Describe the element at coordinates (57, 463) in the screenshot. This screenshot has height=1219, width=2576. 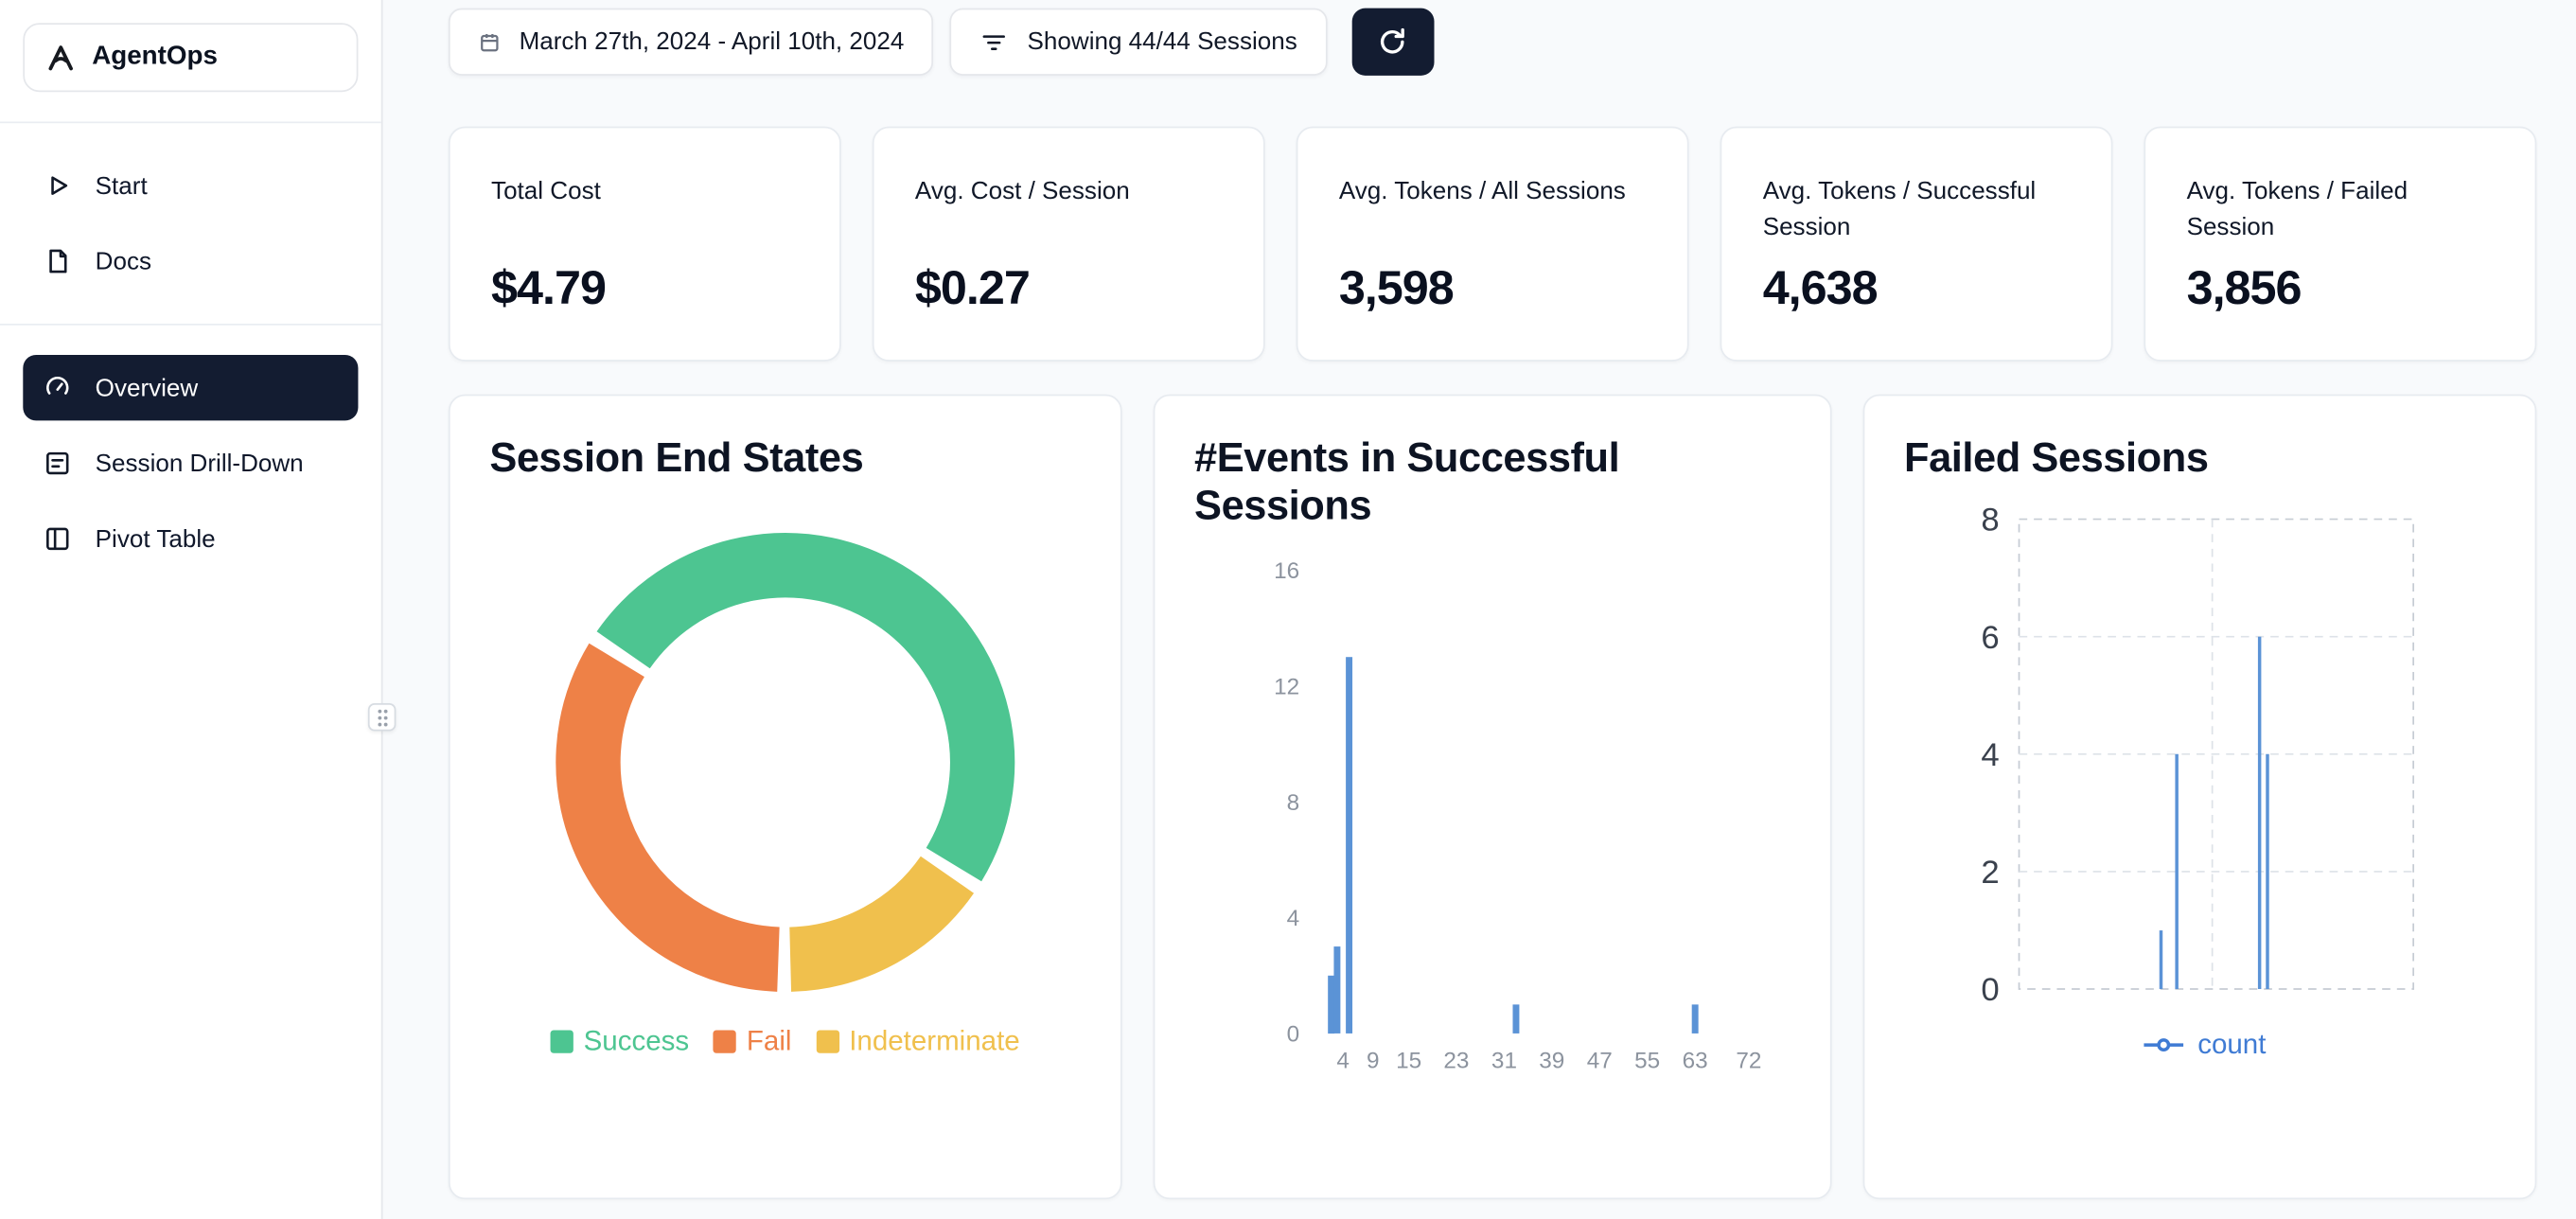
I see `drilldown-icon` at that location.